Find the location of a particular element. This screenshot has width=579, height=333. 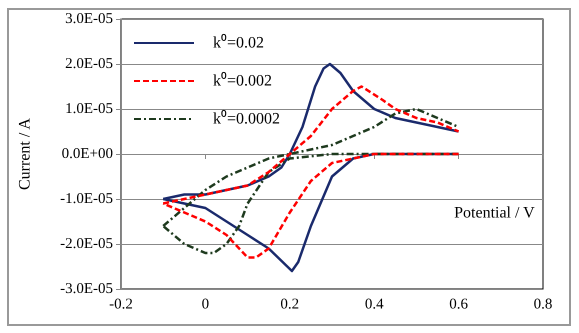

y-tick-label: 1.0E-05 is located at coordinates (89, 109).